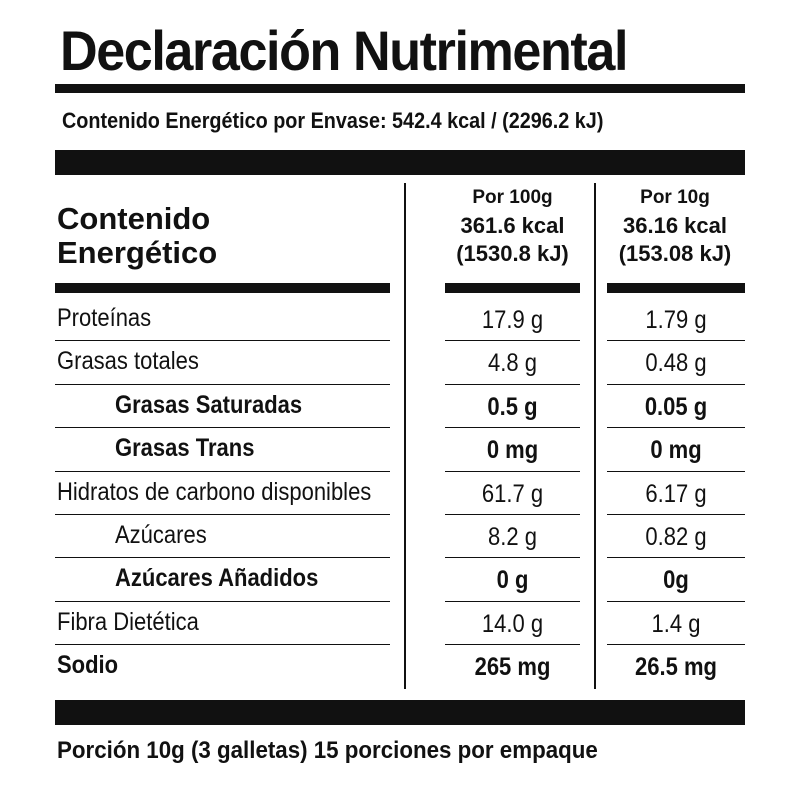 Image resolution: width=800 pixels, height=800 pixels. I want to click on row-label: Grasas Saturadas, so click(209, 404).